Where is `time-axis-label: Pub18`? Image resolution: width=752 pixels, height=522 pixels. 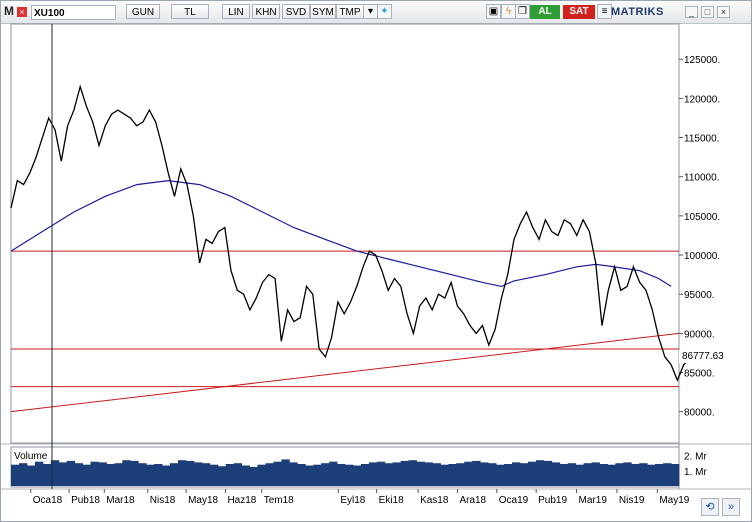
time-axis-label: Pub18 is located at coordinates (85, 500).